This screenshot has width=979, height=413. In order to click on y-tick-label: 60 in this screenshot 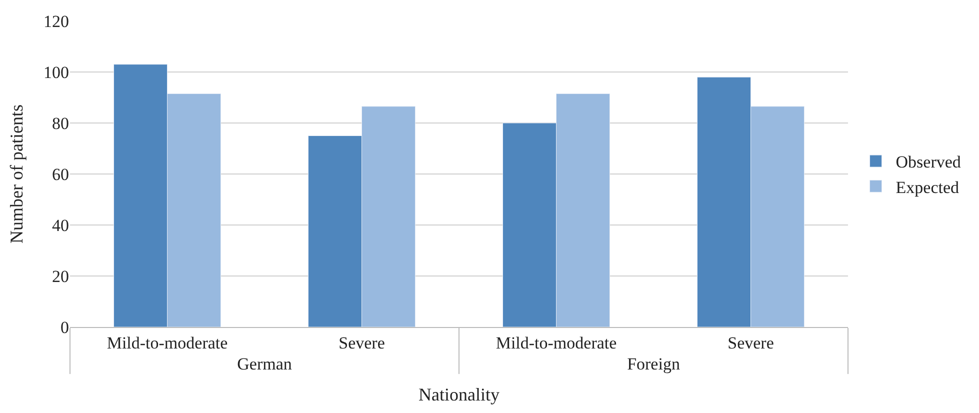, I will do `click(60, 174)`.